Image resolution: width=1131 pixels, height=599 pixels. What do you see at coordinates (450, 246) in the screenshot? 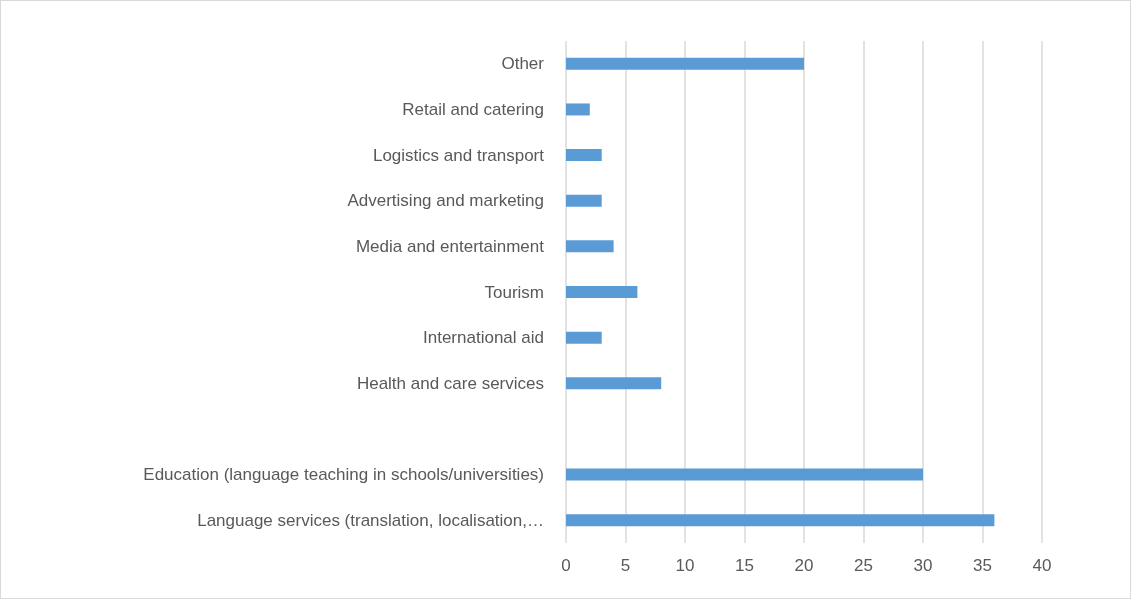
I see `y-tick-label: Media and entertainment` at bounding box center [450, 246].